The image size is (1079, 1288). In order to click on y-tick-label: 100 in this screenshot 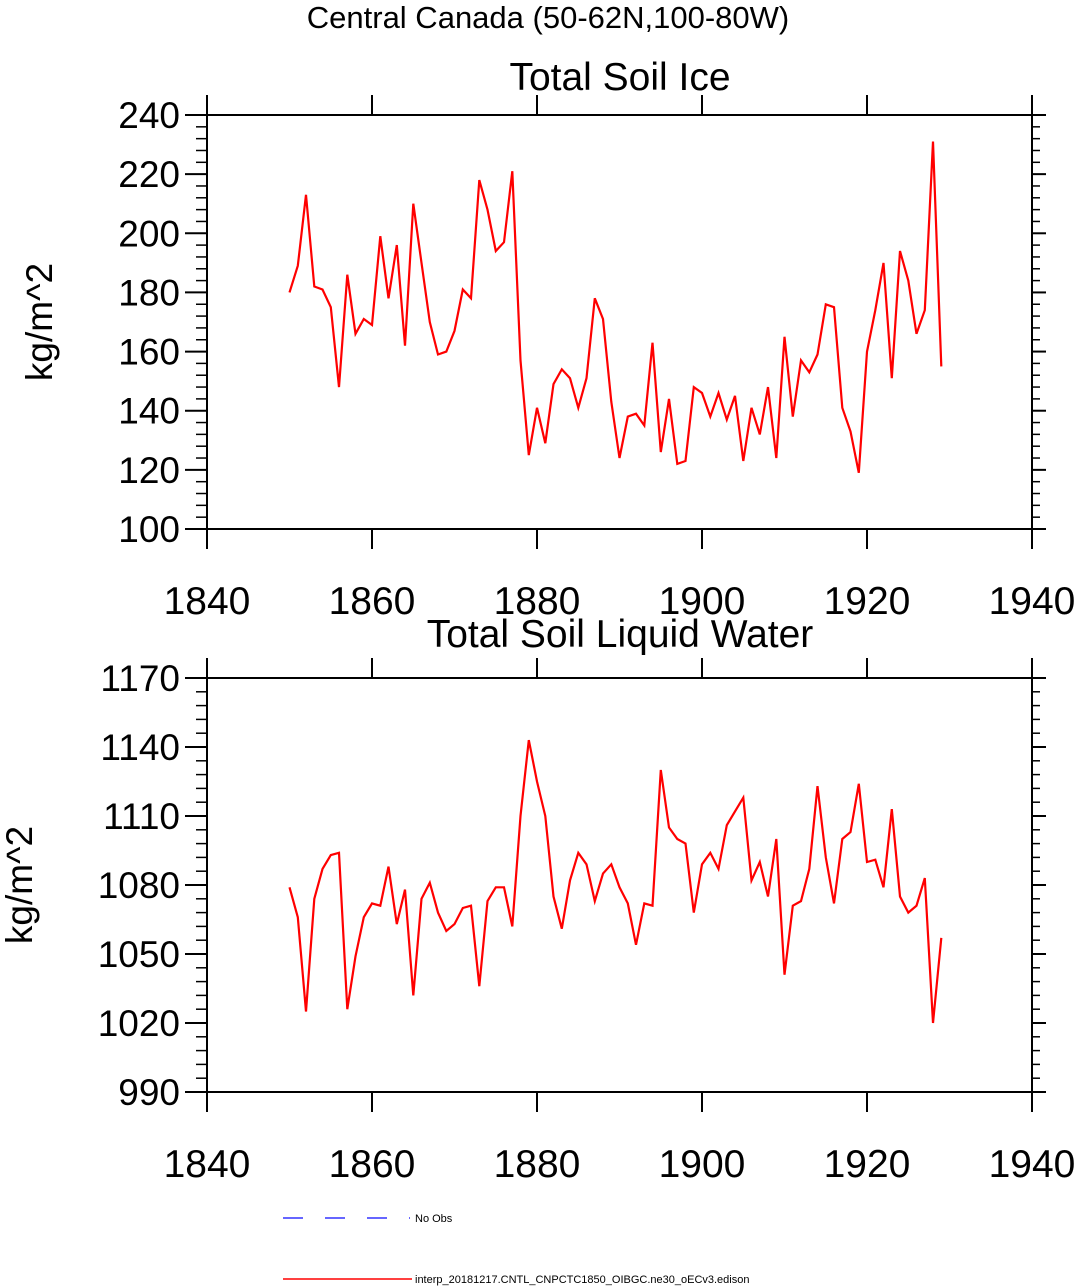, I will do `click(149, 529)`.